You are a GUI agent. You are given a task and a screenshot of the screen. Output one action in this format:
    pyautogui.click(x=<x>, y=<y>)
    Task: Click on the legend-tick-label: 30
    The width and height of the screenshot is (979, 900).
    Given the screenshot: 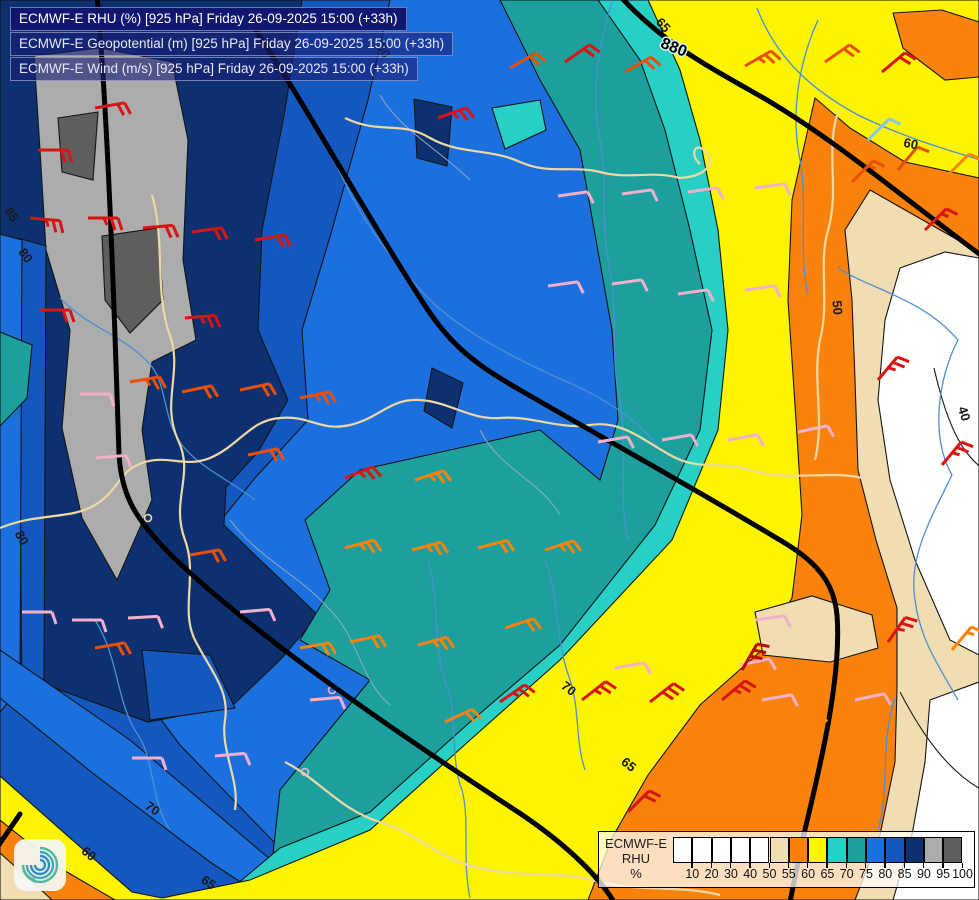 What is the action you would take?
    pyautogui.click(x=730, y=874)
    